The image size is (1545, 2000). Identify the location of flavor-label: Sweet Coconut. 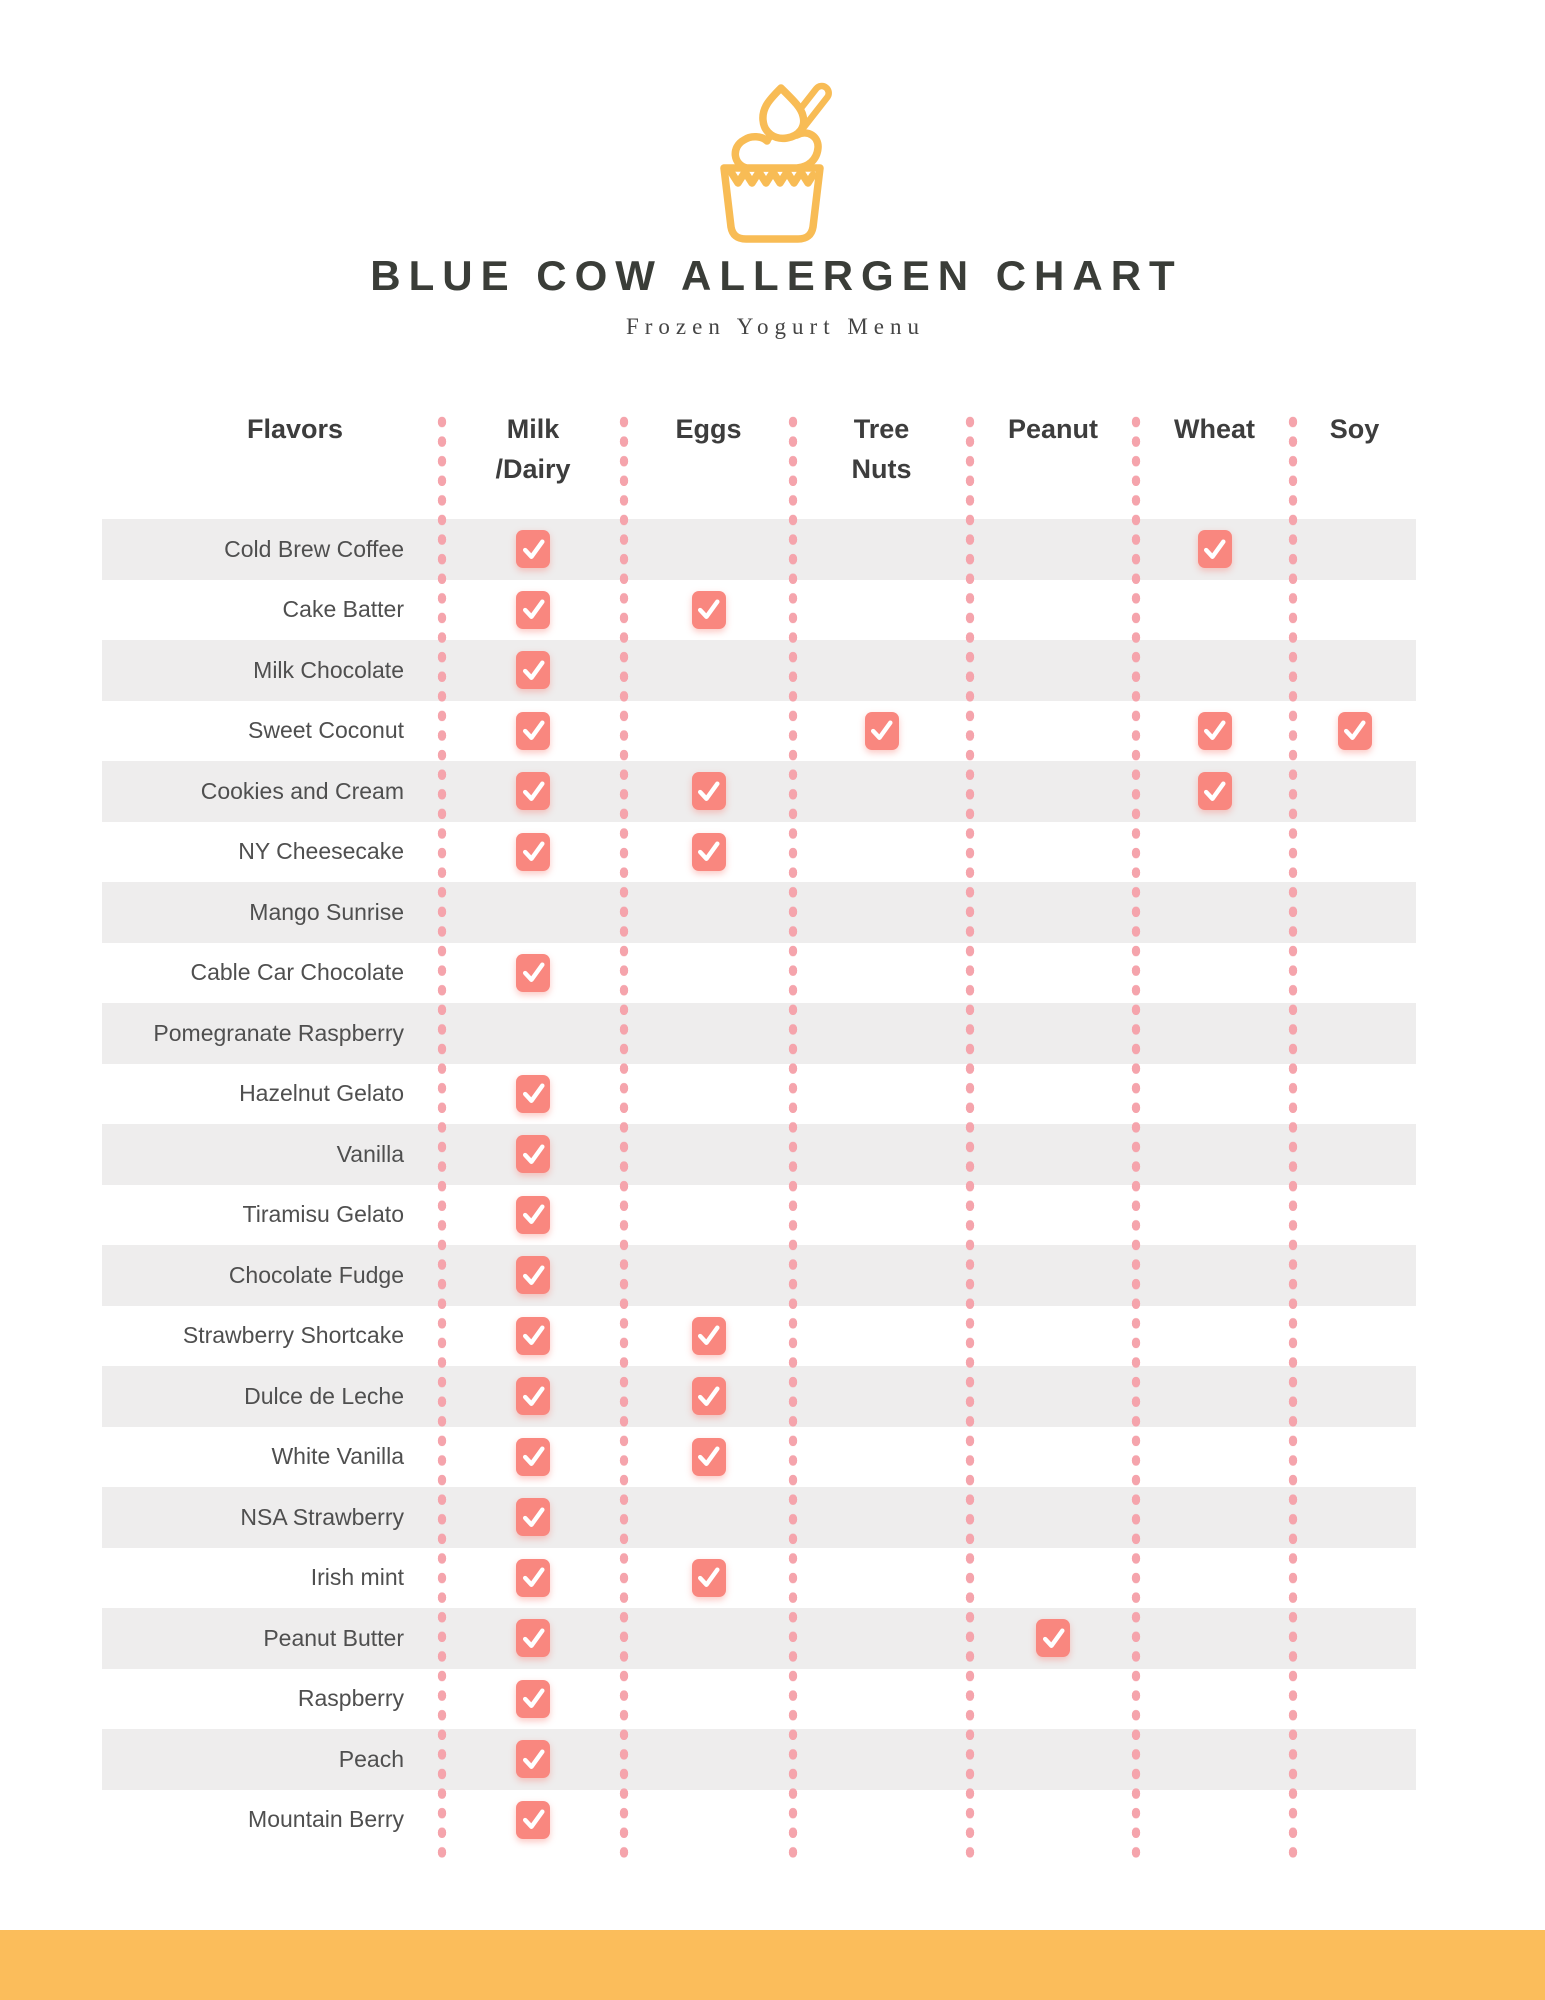
(326, 730).